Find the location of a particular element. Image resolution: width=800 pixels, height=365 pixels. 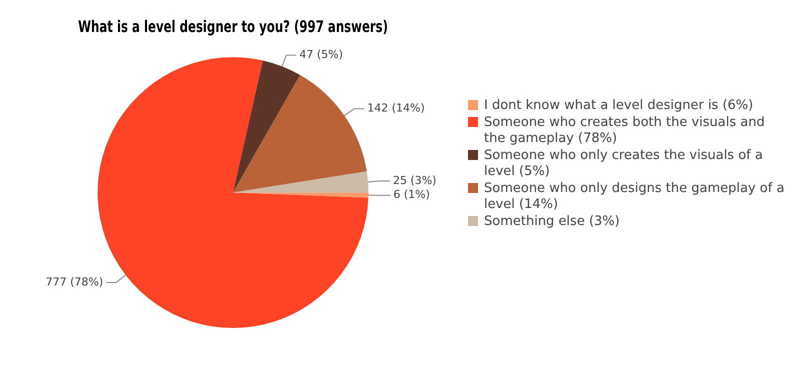

data-label: 25 (3%) is located at coordinates (414, 180).